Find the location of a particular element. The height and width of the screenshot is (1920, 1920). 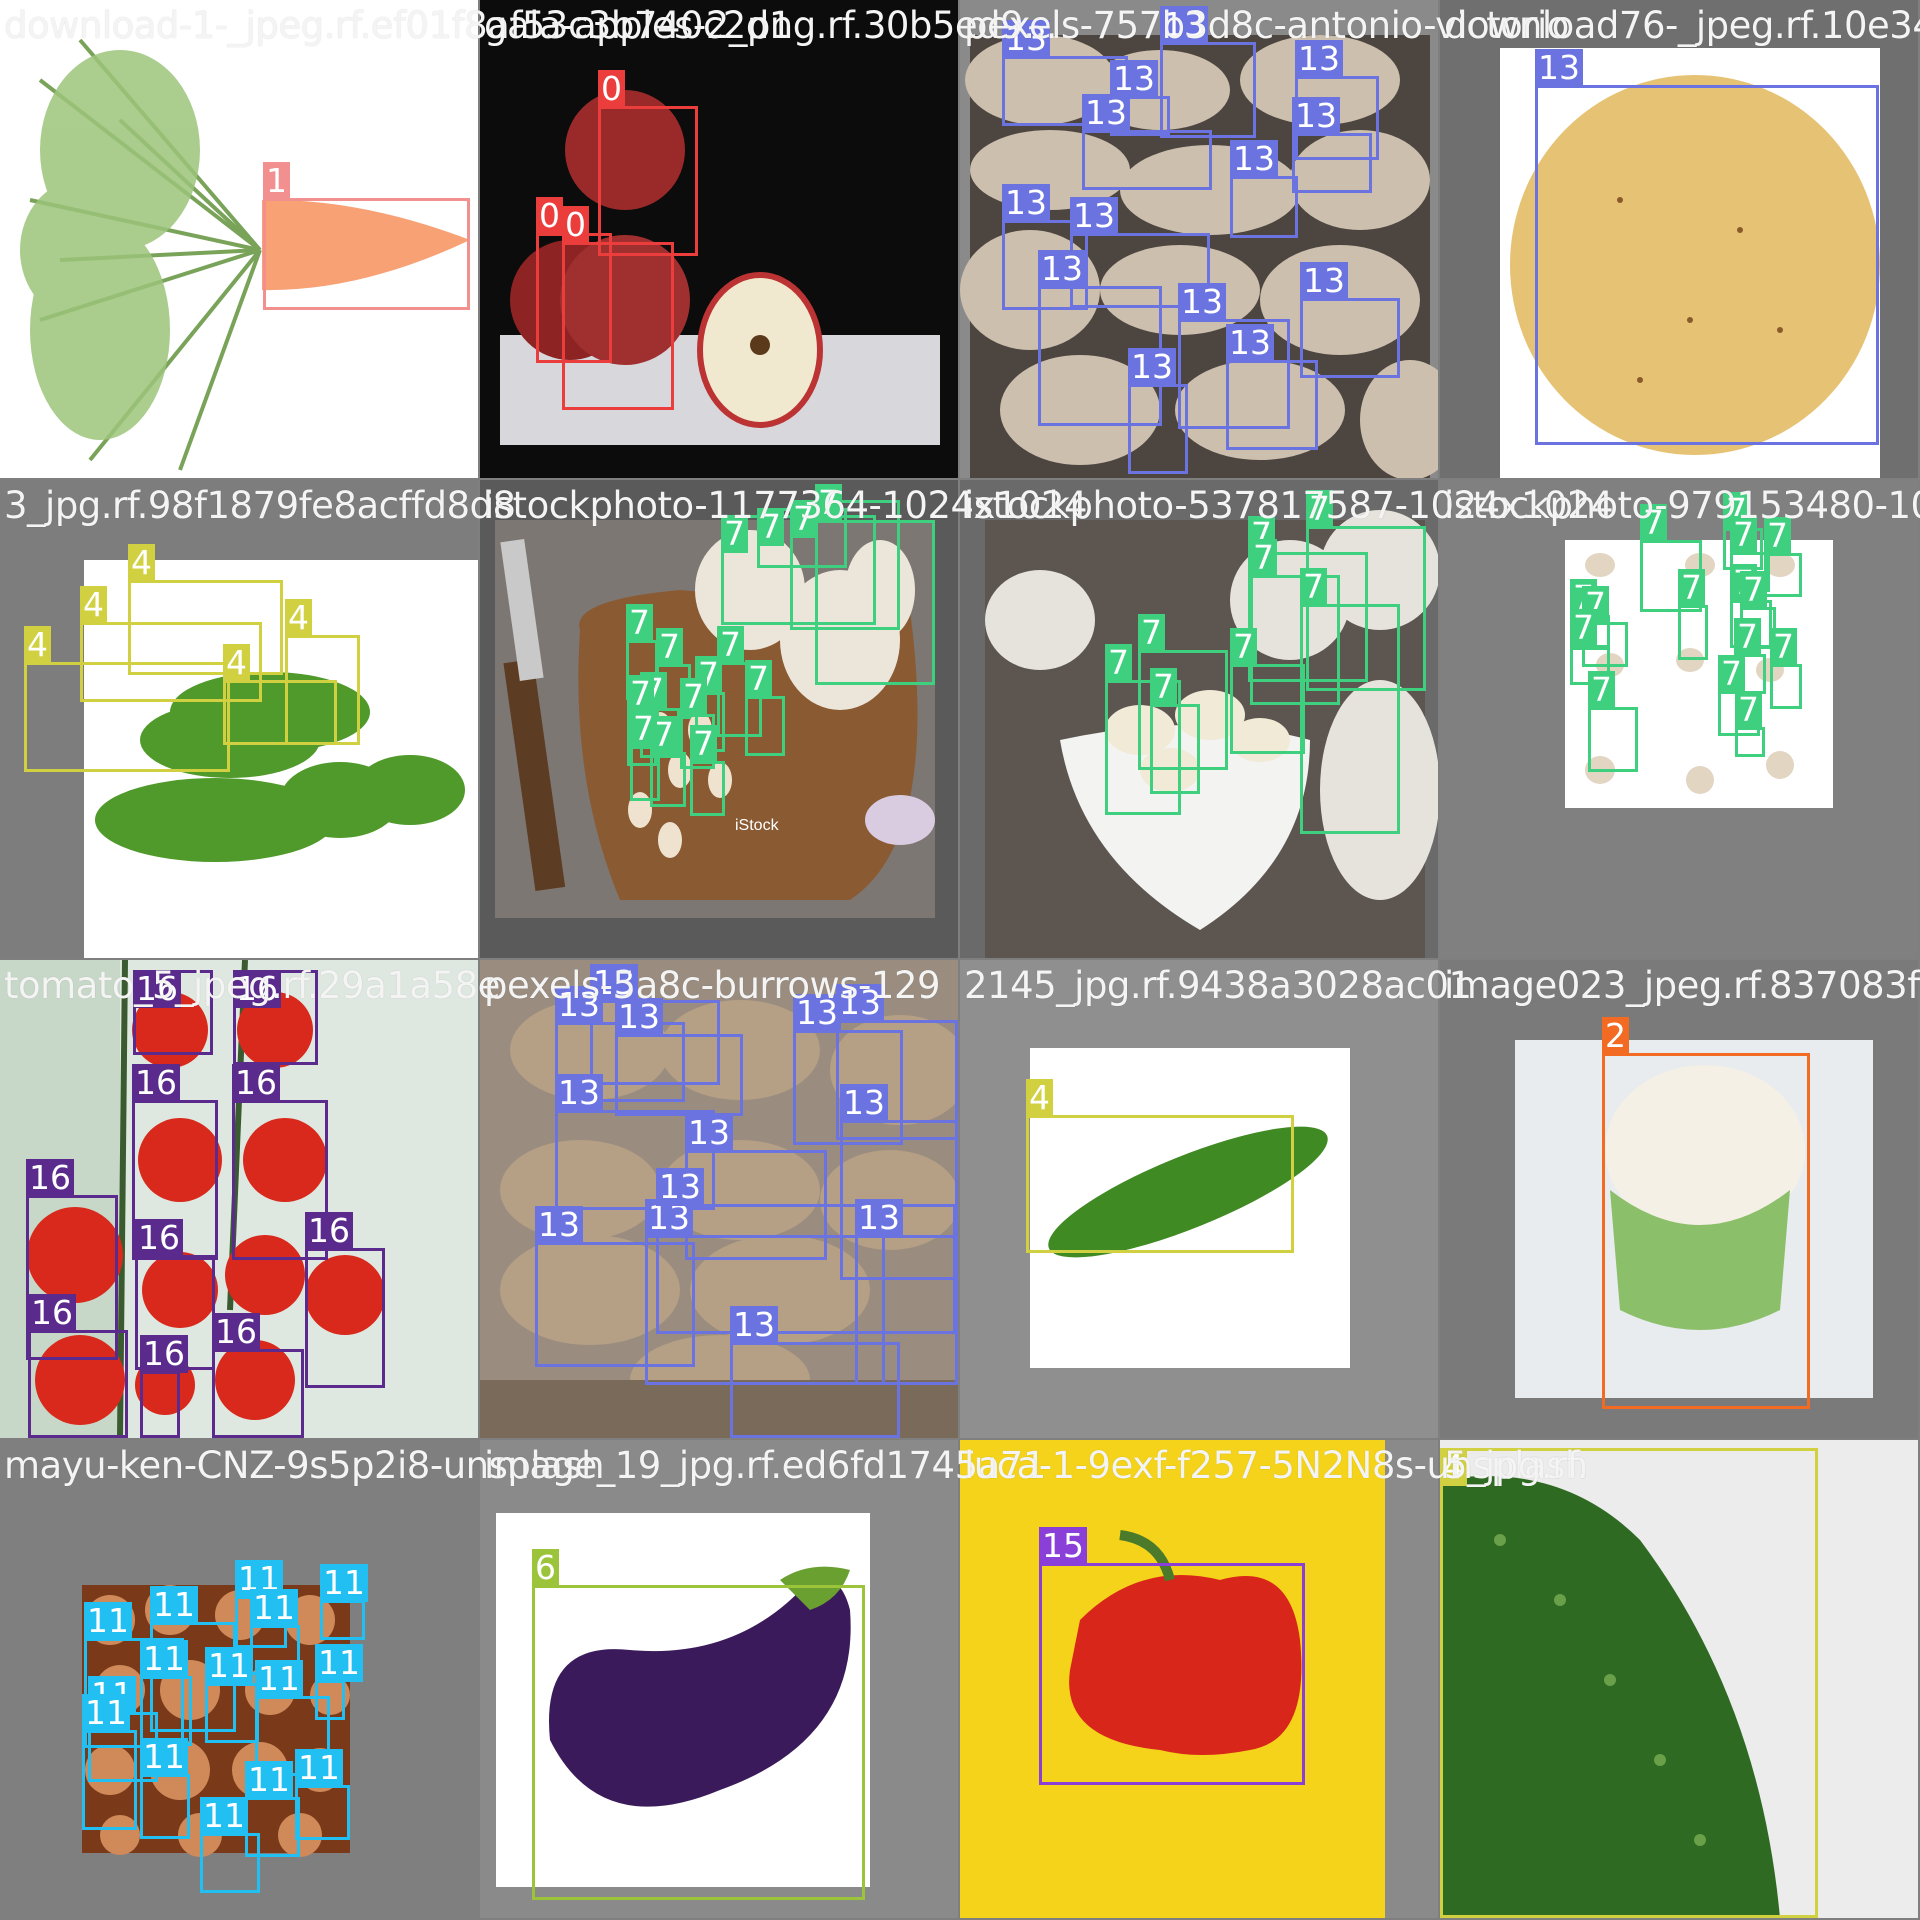

carrot-image is located at coordinates (239, 239).